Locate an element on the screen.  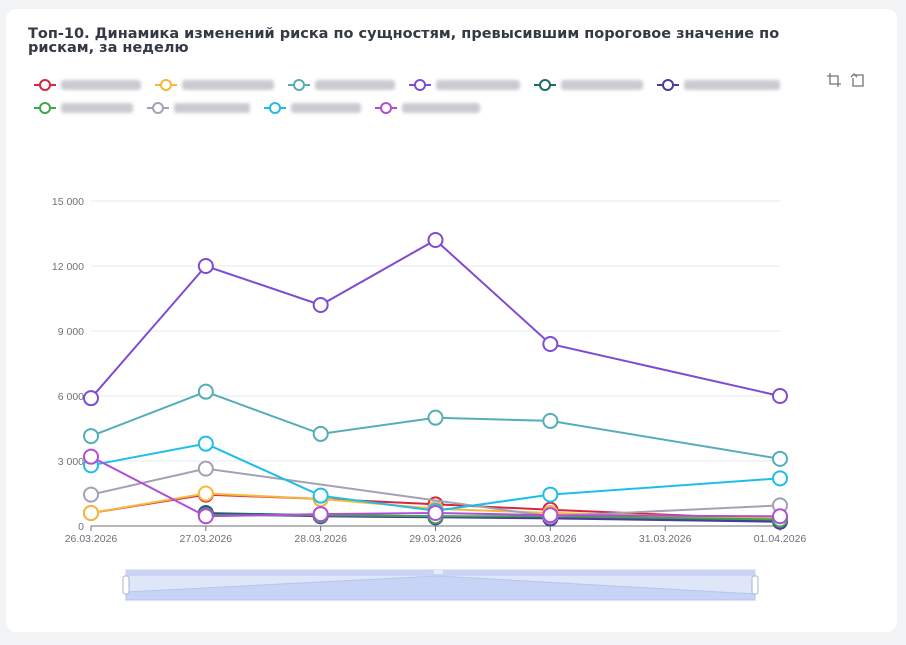
chart-toolbox is located at coordinates (846, 80).